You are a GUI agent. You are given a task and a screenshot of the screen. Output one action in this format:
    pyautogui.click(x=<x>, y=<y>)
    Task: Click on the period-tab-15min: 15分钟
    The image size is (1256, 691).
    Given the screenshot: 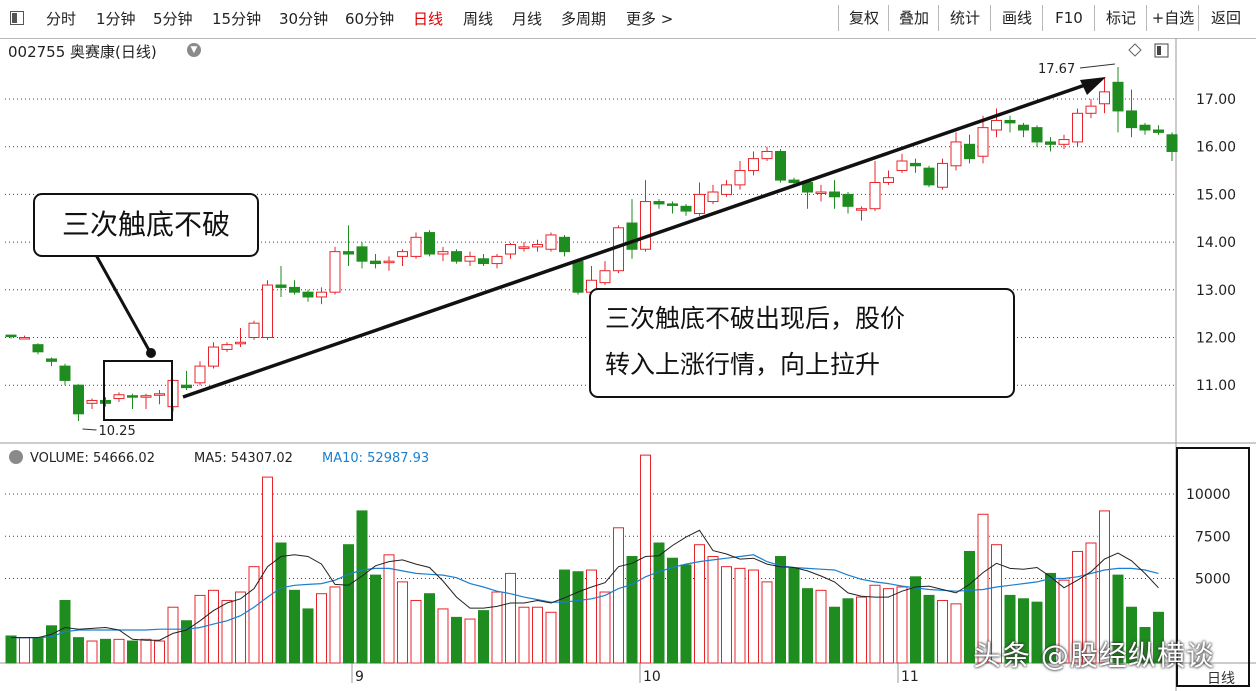 What is the action you would take?
    pyautogui.click(x=237, y=19)
    